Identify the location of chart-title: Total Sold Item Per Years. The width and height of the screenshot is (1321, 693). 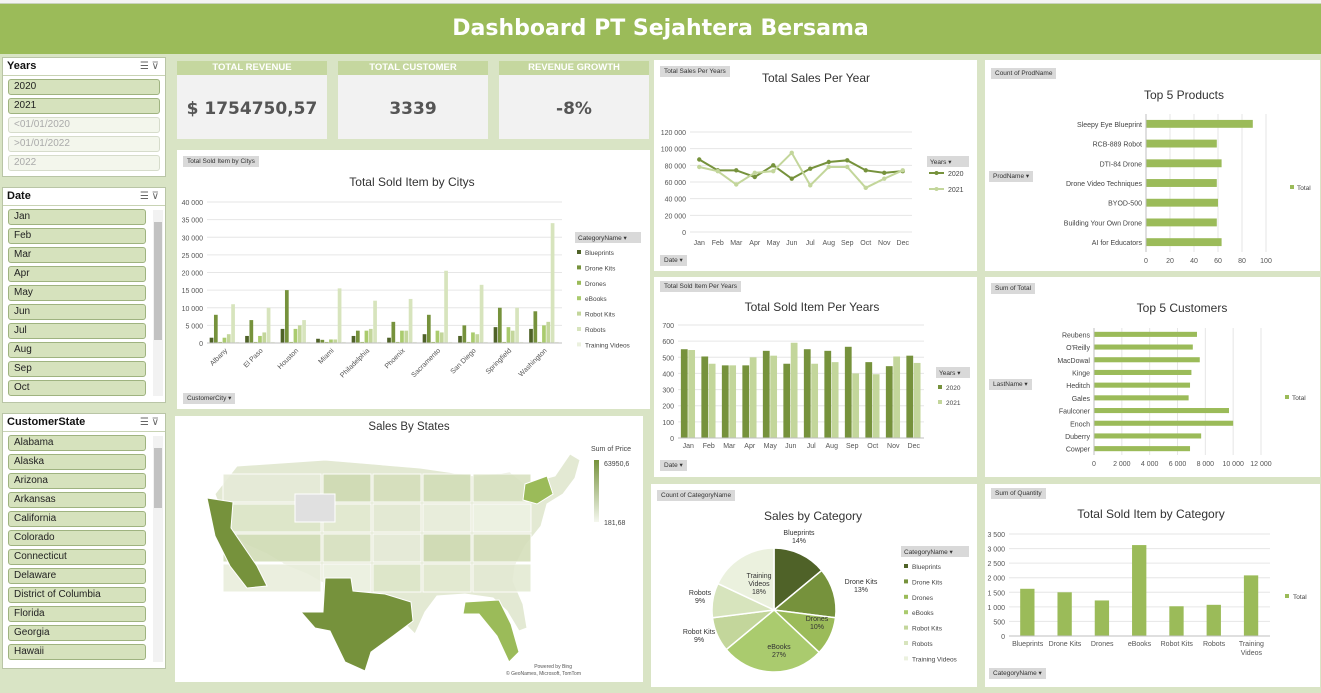
(812, 307).